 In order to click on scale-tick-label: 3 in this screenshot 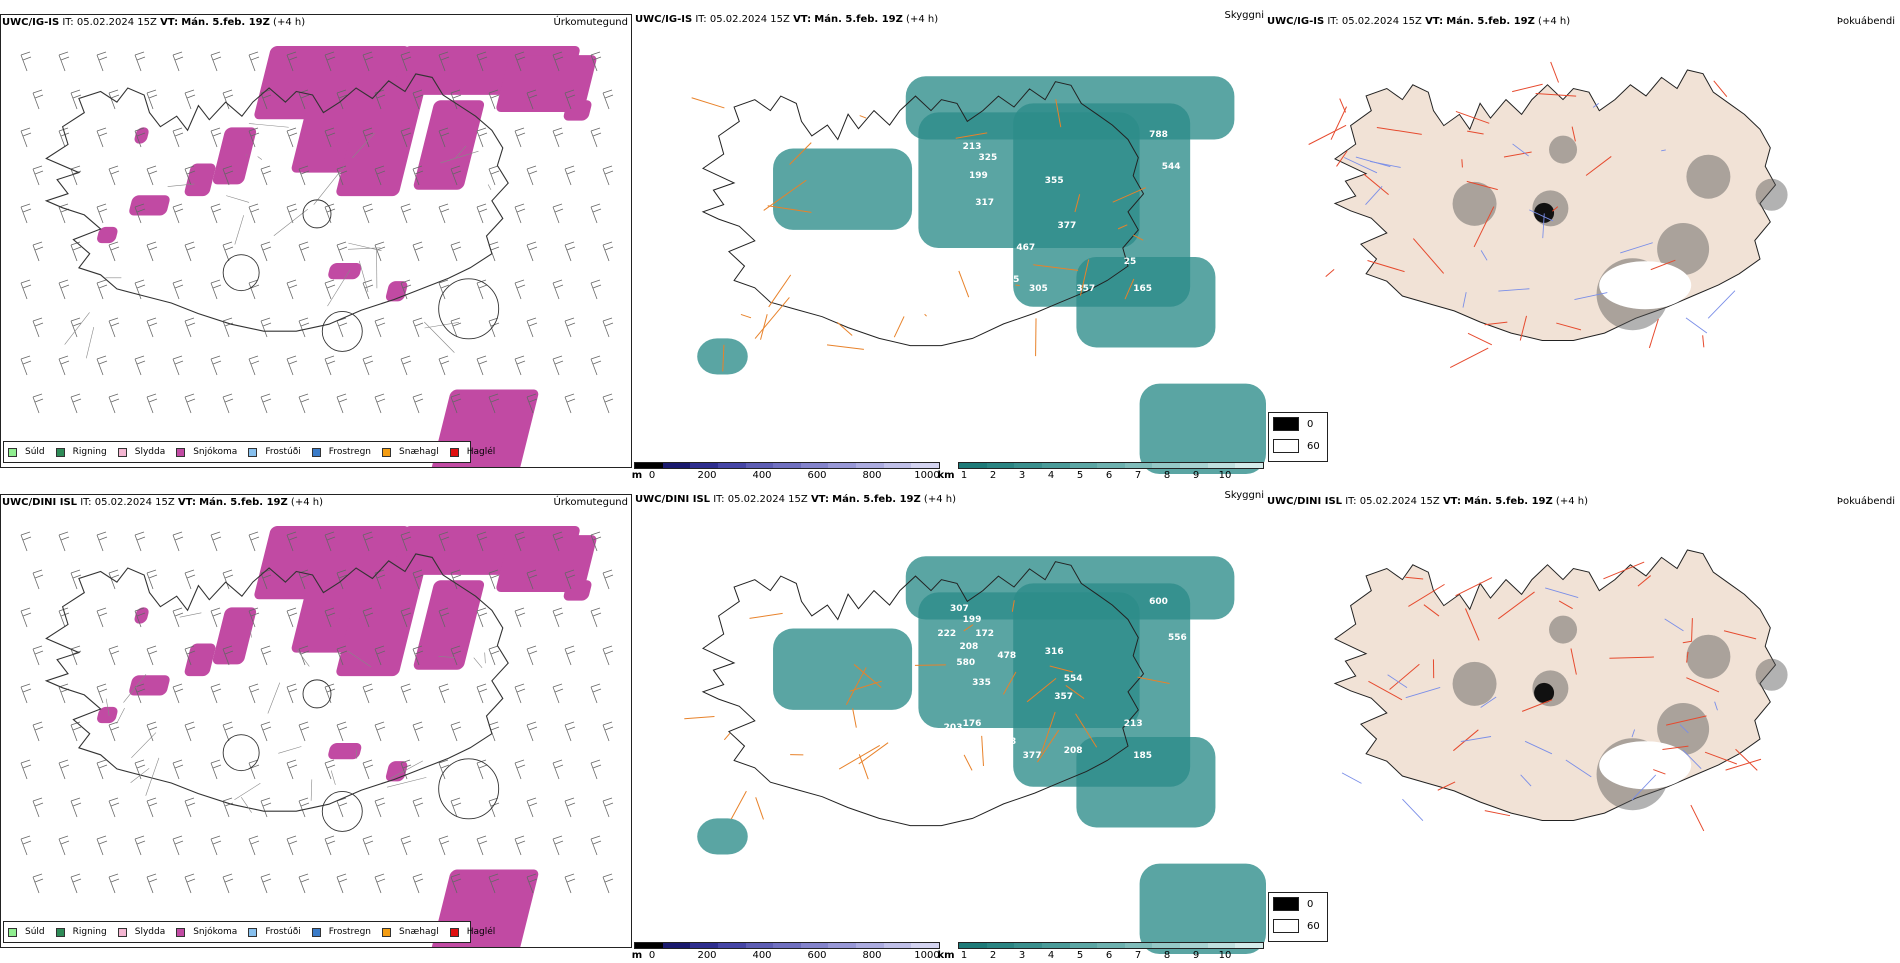, I will do `click(1022, 475)`.